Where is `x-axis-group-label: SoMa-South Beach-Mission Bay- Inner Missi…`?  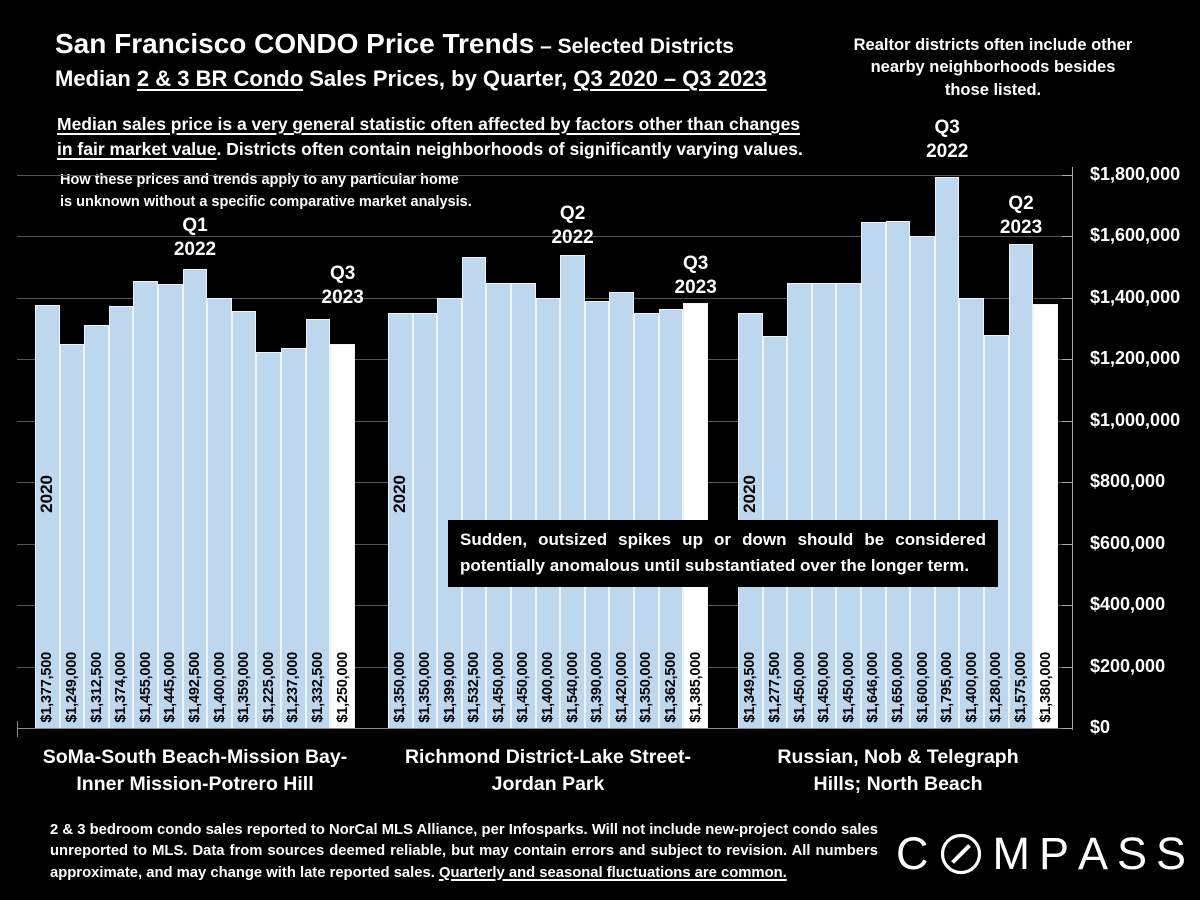
x-axis-group-label: SoMa-South Beach-Mission Bay- Inner Missi… is located at coordinates (195, 771).